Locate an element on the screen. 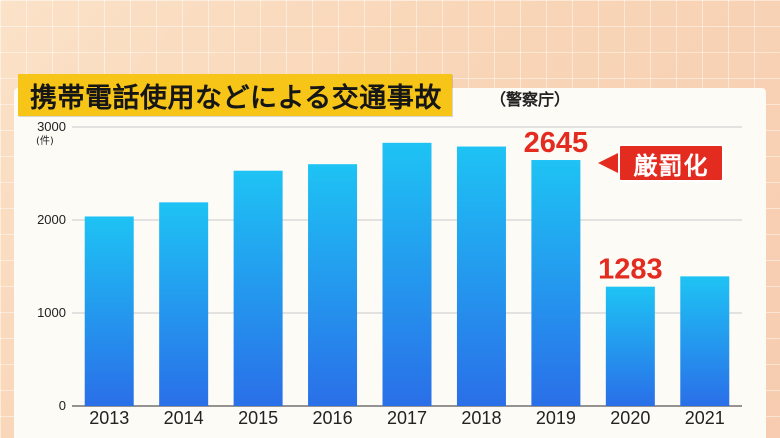  bar-2016 is located at coordinates (333, 285).